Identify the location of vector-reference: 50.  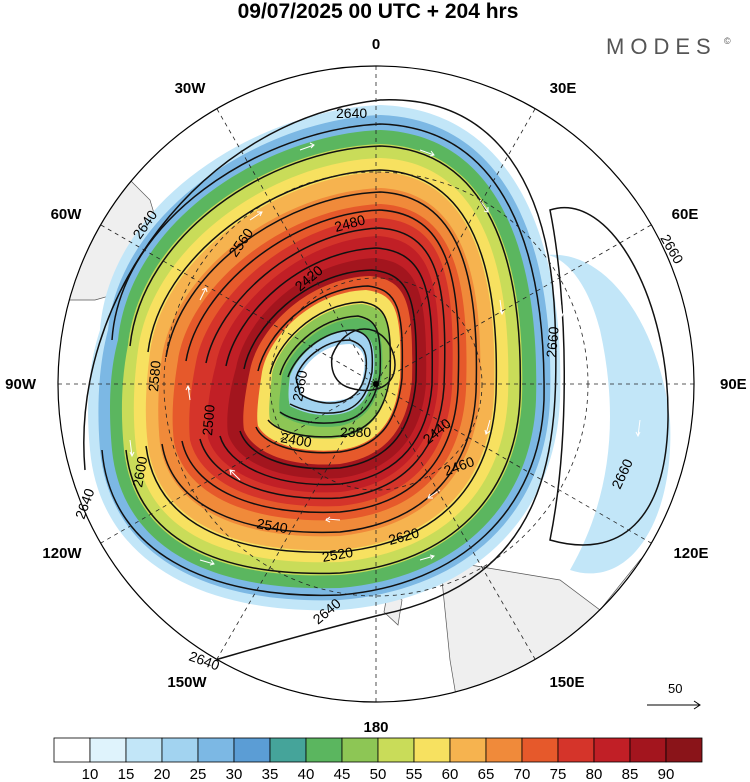
(674, 695).